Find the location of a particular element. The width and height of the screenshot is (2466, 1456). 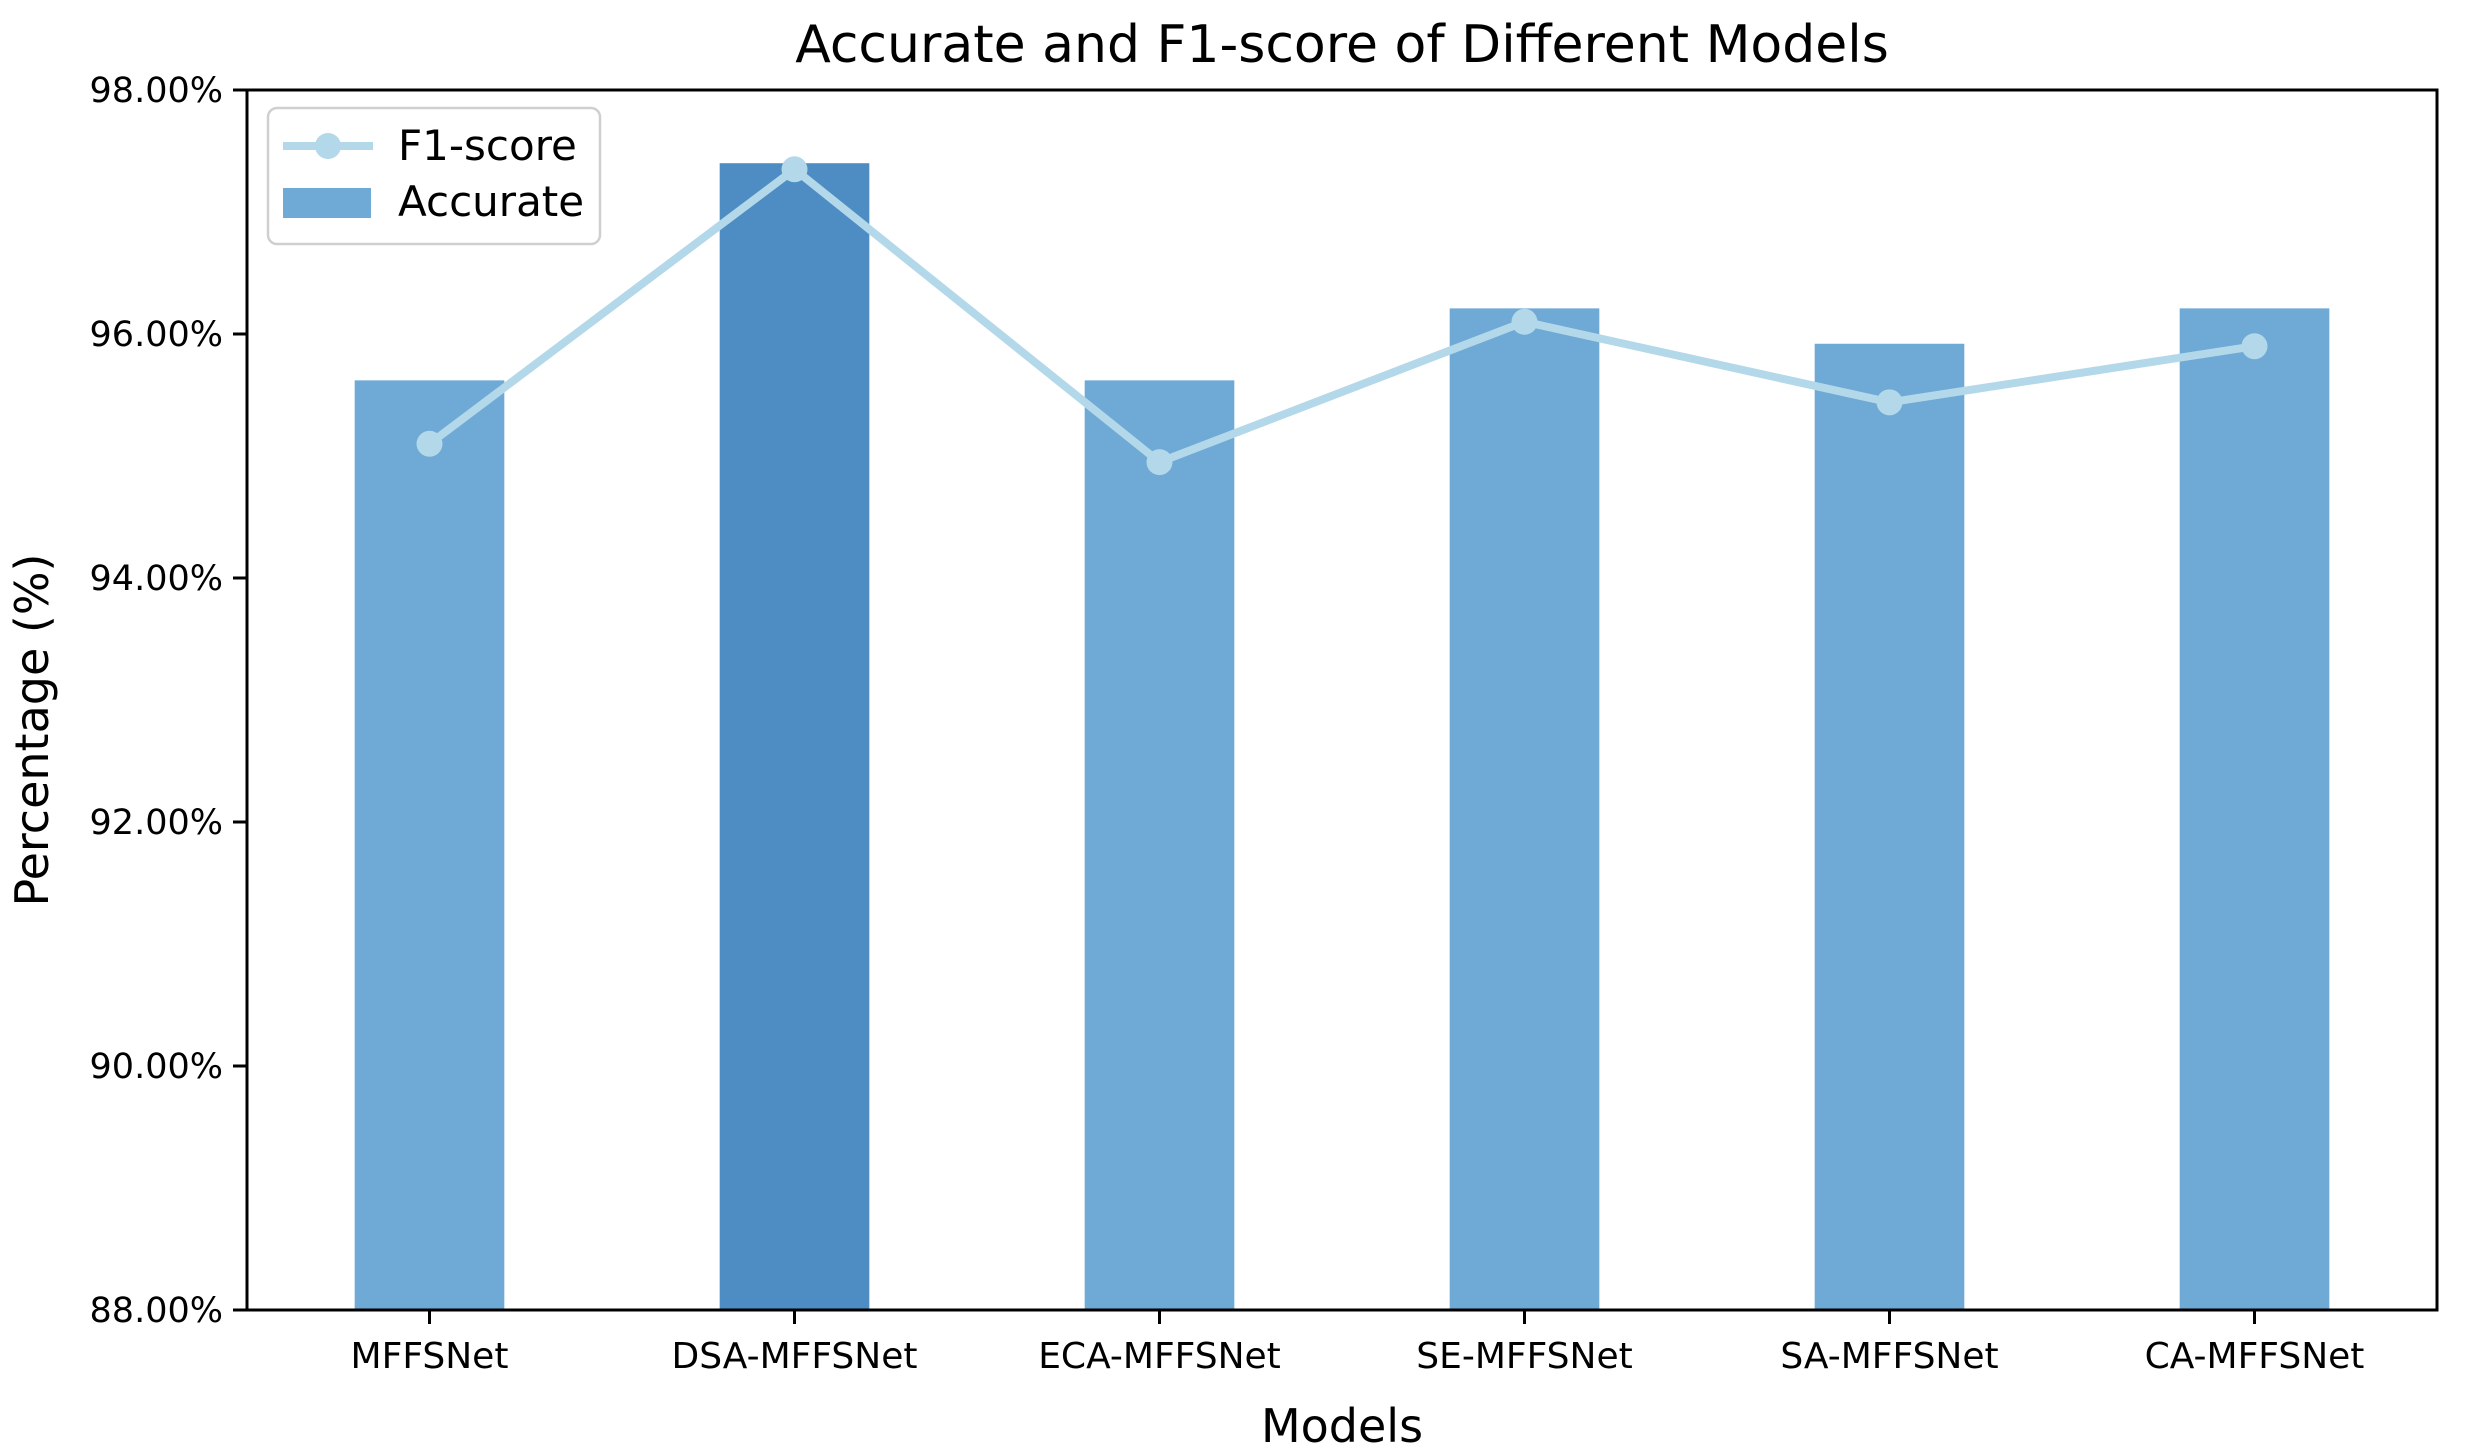

f1-marker-ca-mffsnet is located at coordinates (2254, 346).